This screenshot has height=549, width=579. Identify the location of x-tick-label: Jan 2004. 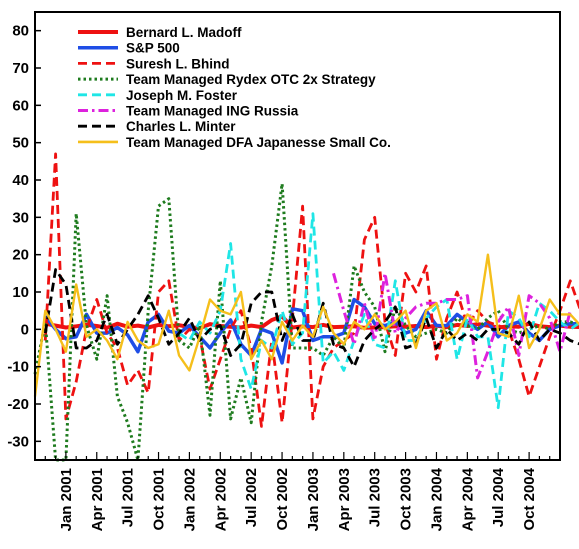
(436, 499).